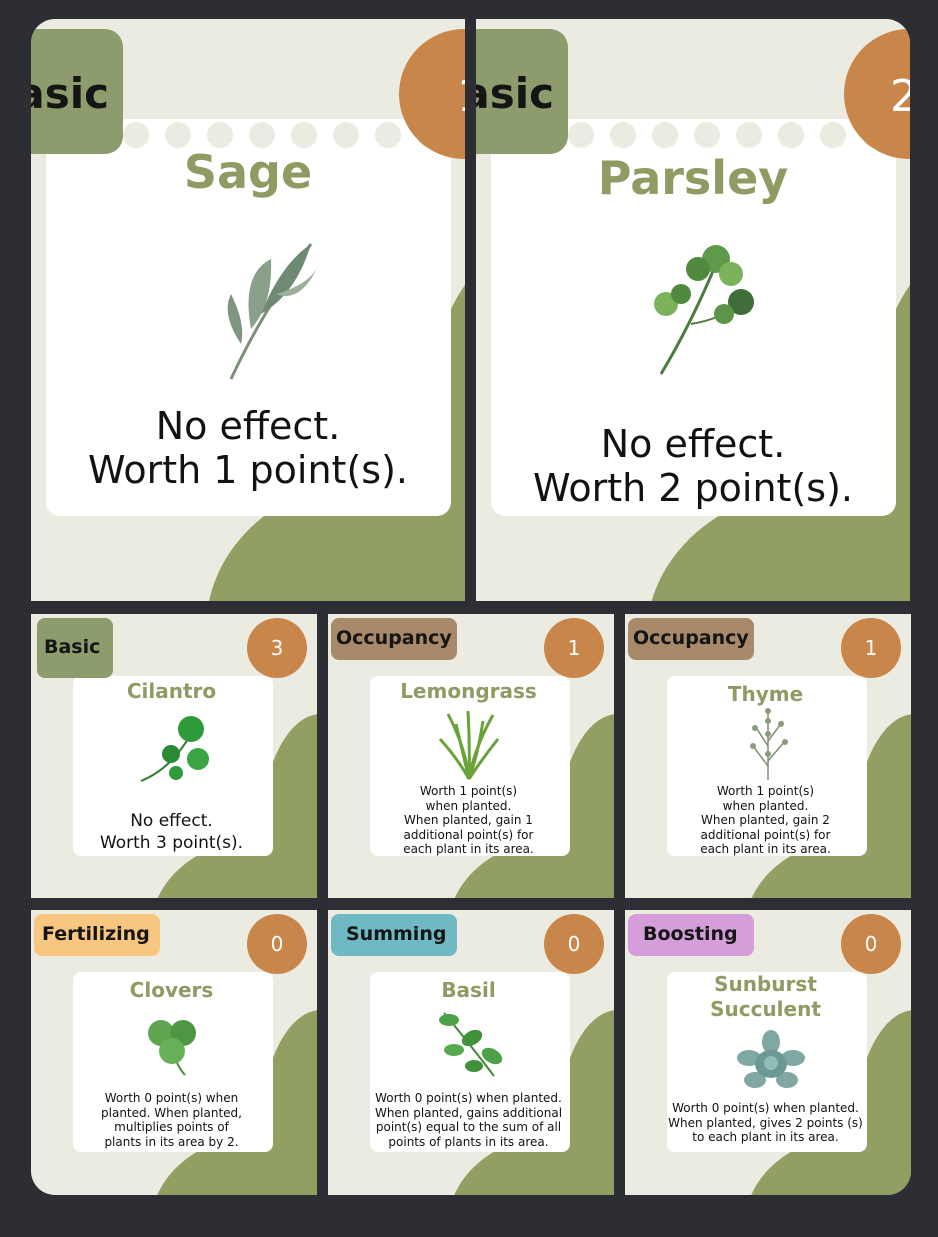 Image resolution: width=938 pixels, height=1237 pixels. Describe the element at coordinates (469, 745) in the screenshot. I see `lemongrass-icon` at that location.